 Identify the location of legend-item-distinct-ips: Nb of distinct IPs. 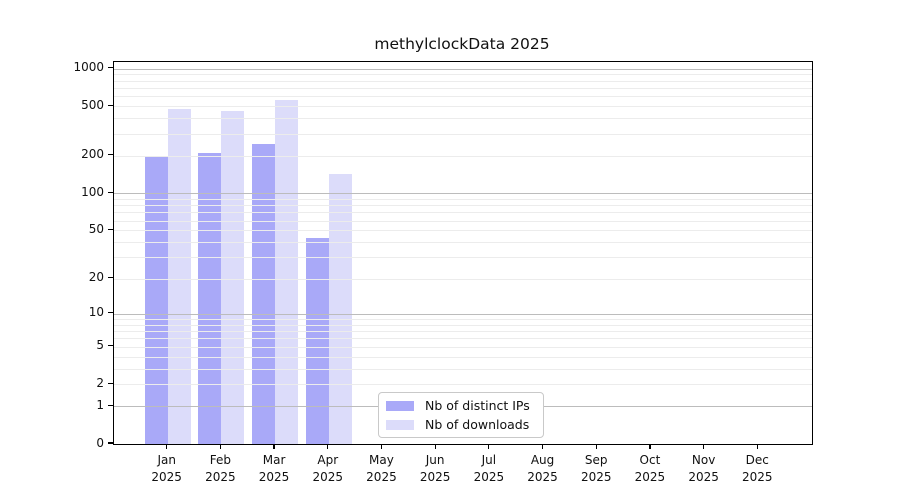
(464, 405).